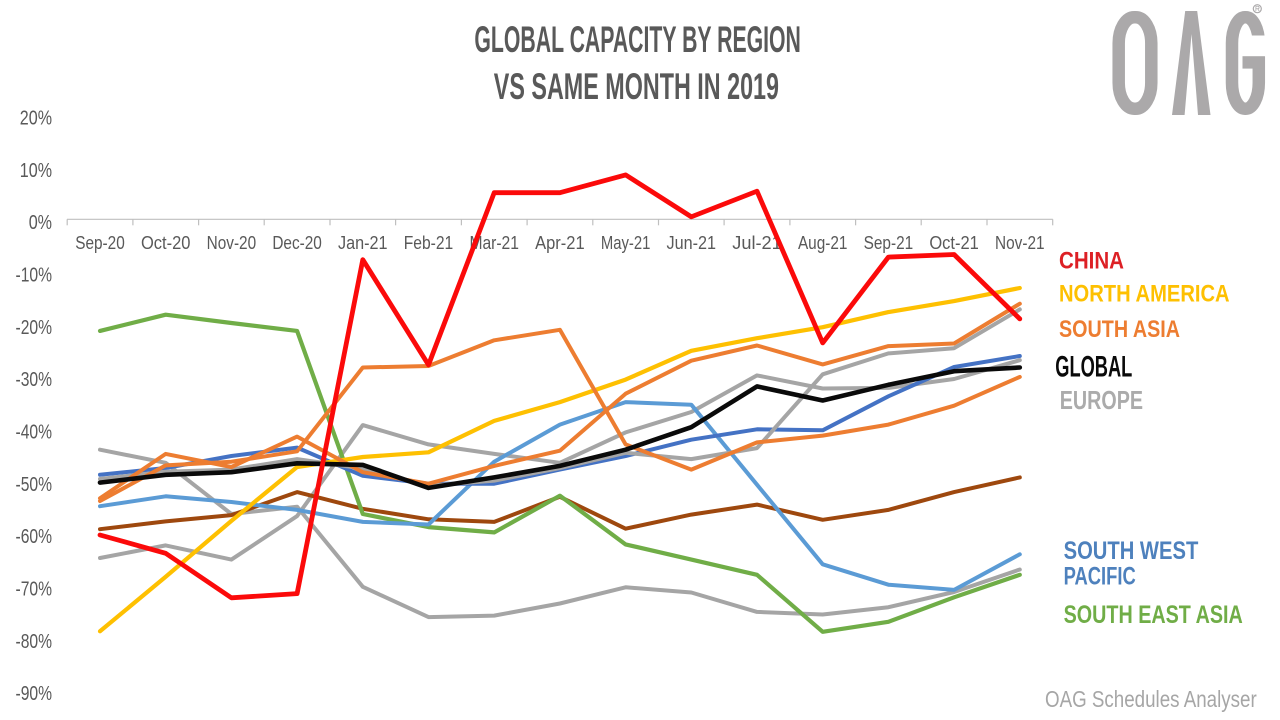 The width and height of the screenshot is (1280, 720). What do you see at coordinates (1101, 401) in the screenshot?
I see `svg-text: EUROPE` at bounding box center [1101, 401].